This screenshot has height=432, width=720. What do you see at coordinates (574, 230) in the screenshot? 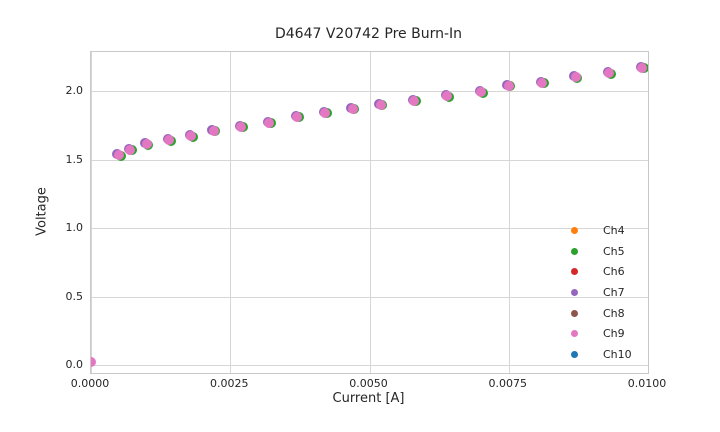
I see `legend-swatch-ch4-icon` at bounding box center [574, 230].